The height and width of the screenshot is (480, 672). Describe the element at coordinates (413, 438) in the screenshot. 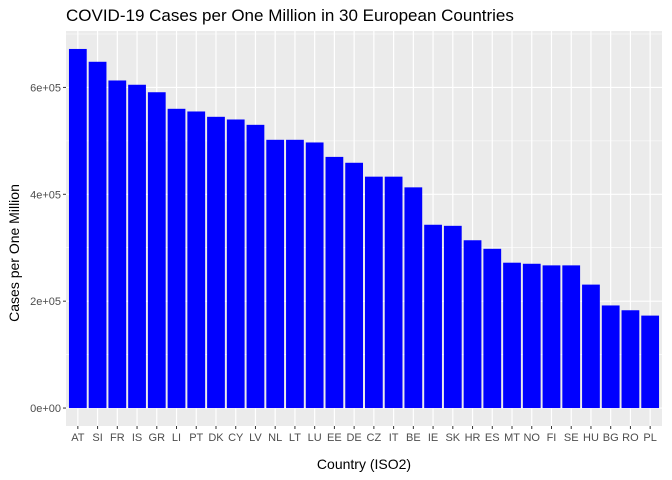

I see `x-tick-label: BE` at that location.